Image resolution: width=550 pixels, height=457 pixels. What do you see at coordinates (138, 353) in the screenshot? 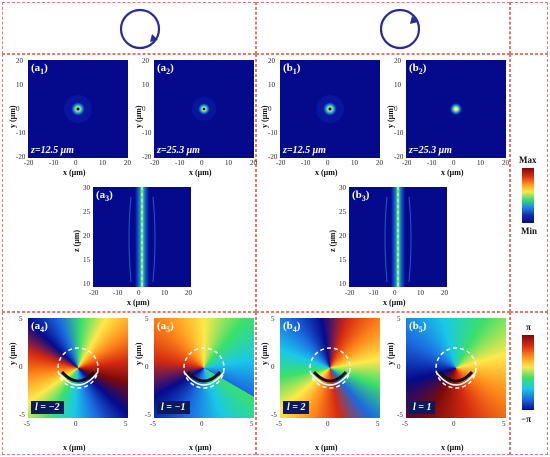
I see `ylabel-a5: y (μm)` at bounding box center [138, 353].